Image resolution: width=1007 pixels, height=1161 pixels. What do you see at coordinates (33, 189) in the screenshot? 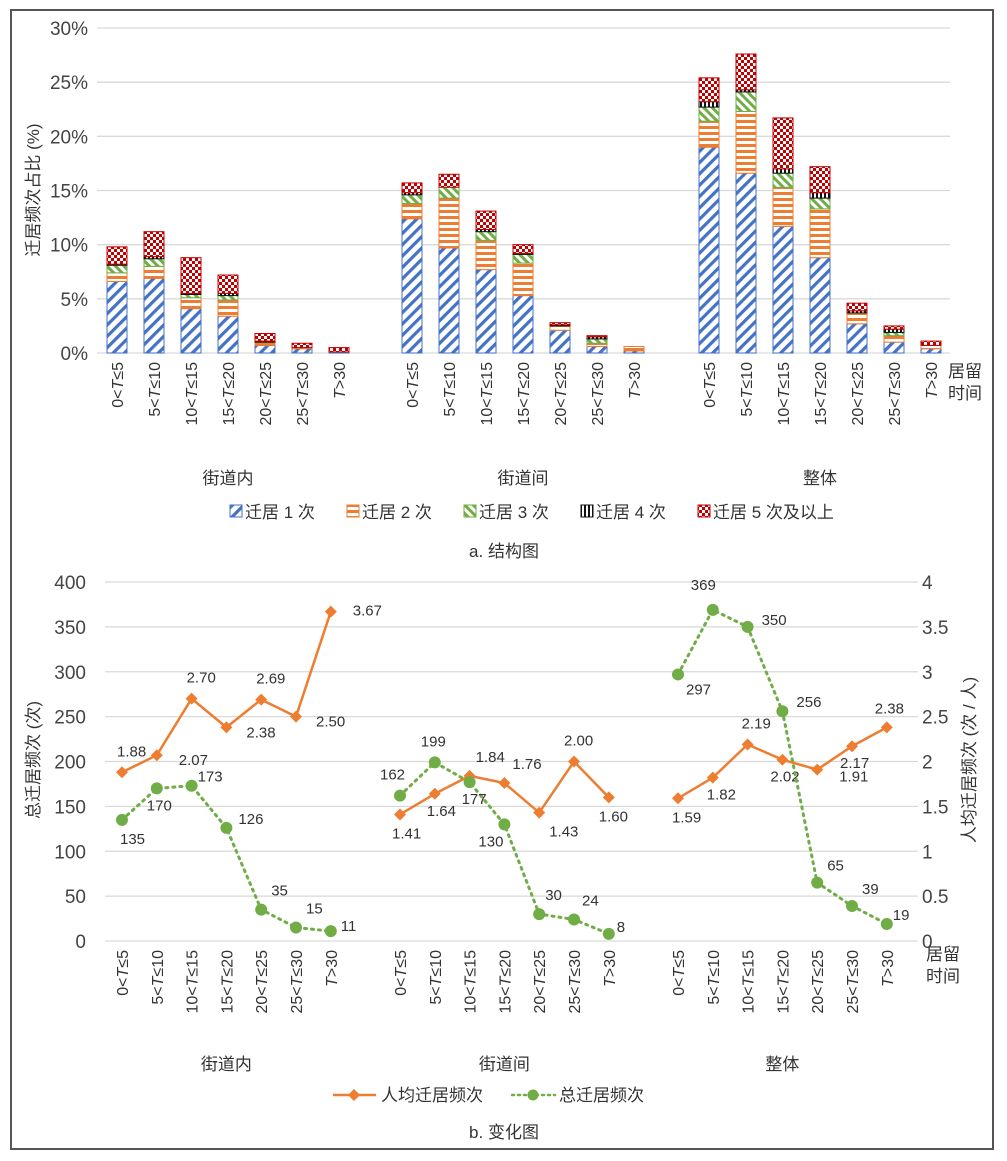
I see `y-axis-title: 迁居频次占比 (%)` at bounding box center [33, 189].